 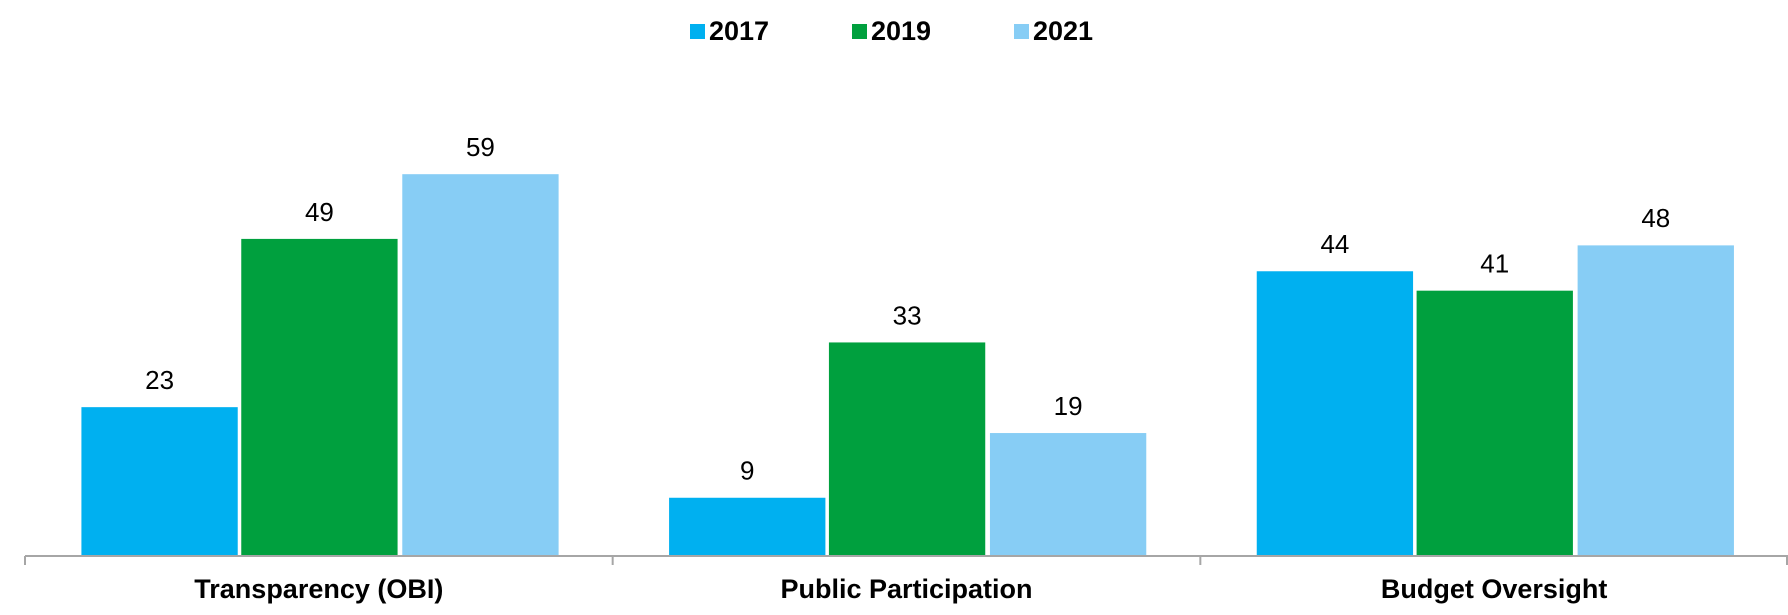 I want to click on x-tick-label: Budget Oversight, so click(x=1494, y=589).